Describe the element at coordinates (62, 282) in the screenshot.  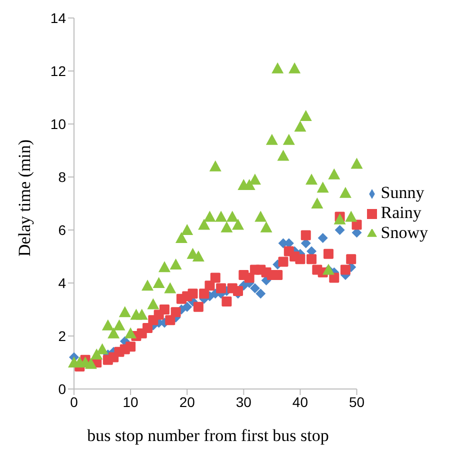
I see `y-tick-label: 4` at that location.